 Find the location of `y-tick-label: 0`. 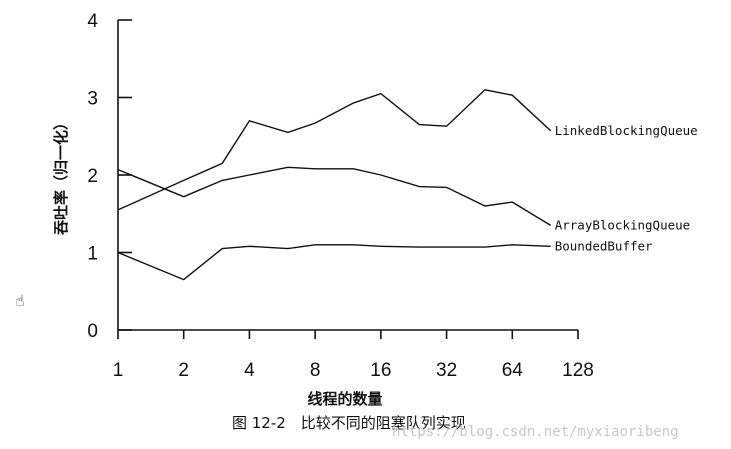

y-tick-label: 0 is located at coordinates (92, 331).